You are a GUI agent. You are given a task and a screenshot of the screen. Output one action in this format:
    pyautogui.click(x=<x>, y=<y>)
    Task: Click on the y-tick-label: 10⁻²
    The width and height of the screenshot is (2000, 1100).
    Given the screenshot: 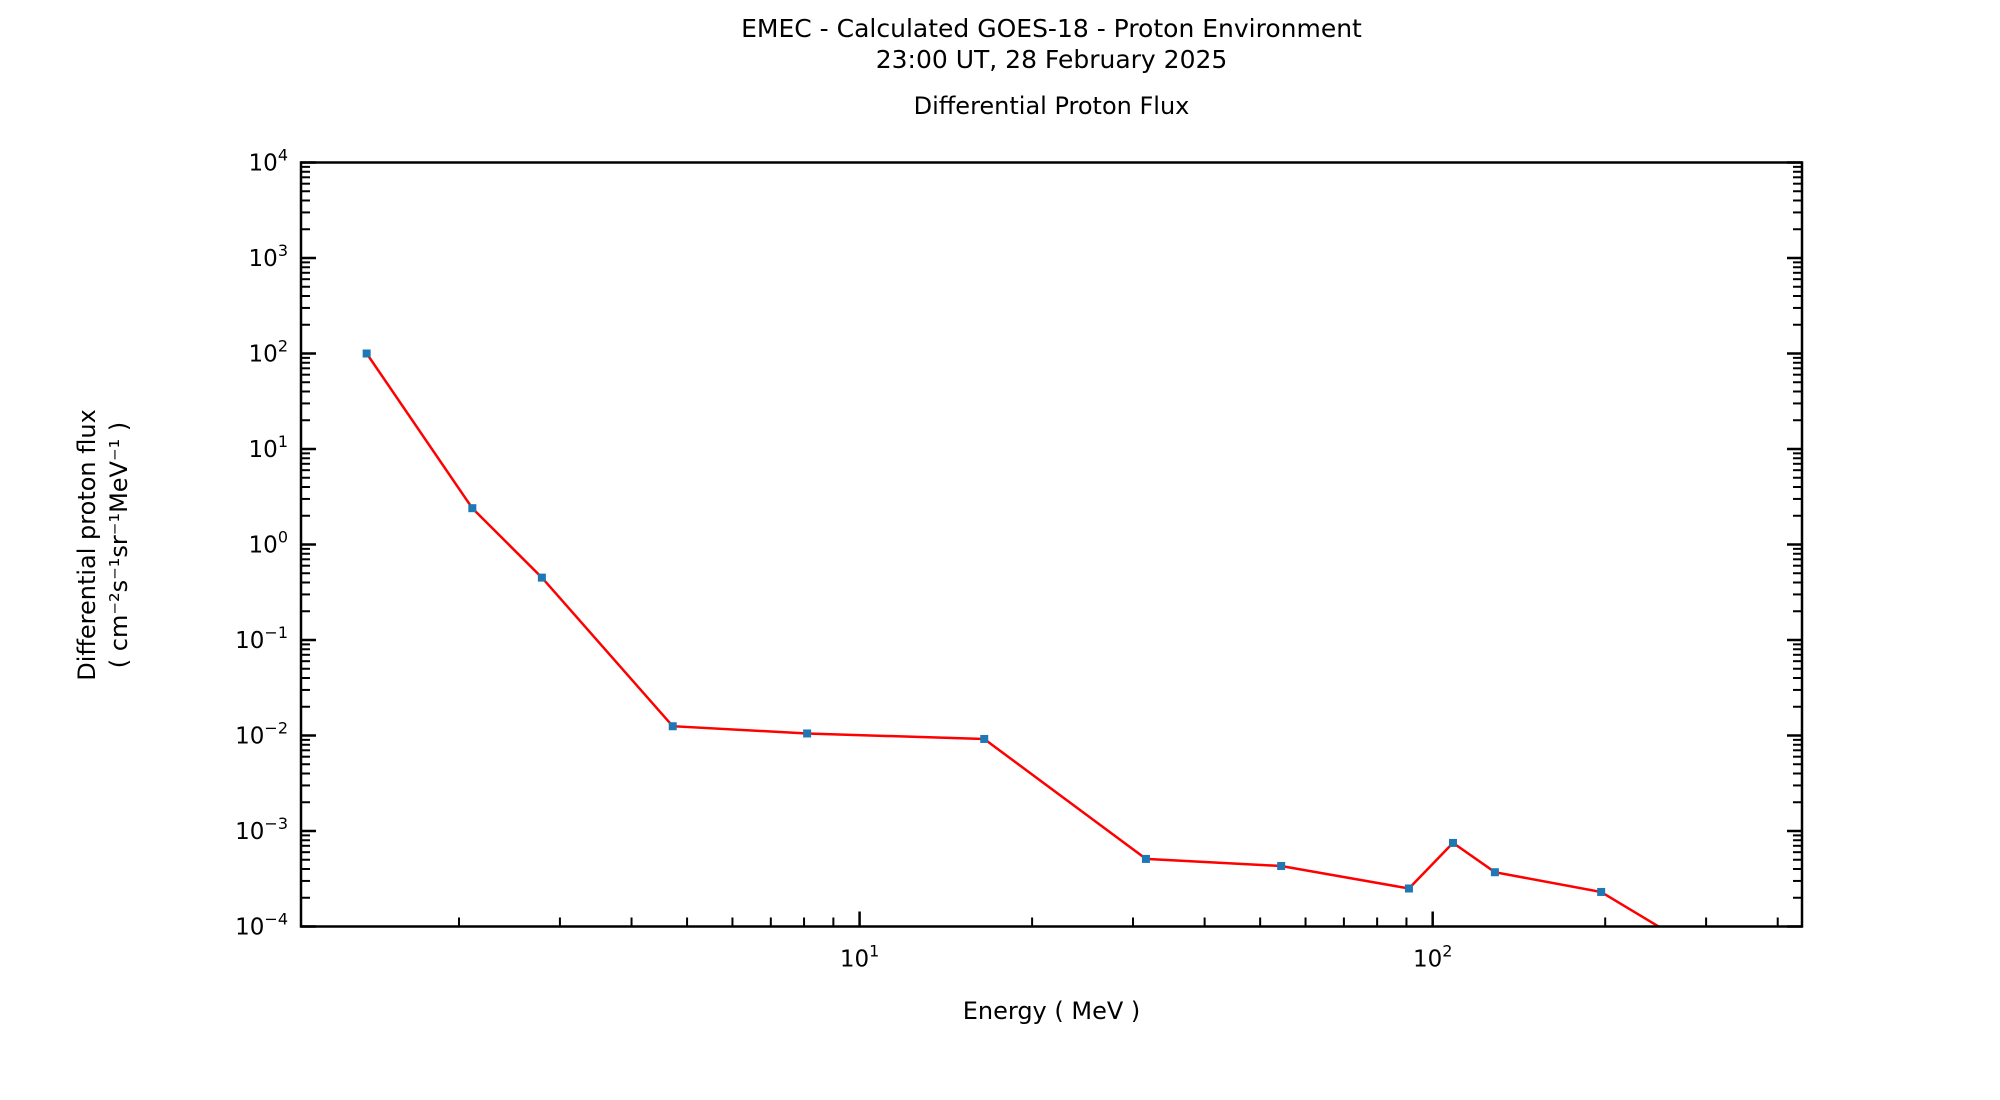 What is the action you would take?
    pyautogui.click(x=261, y=734)
    